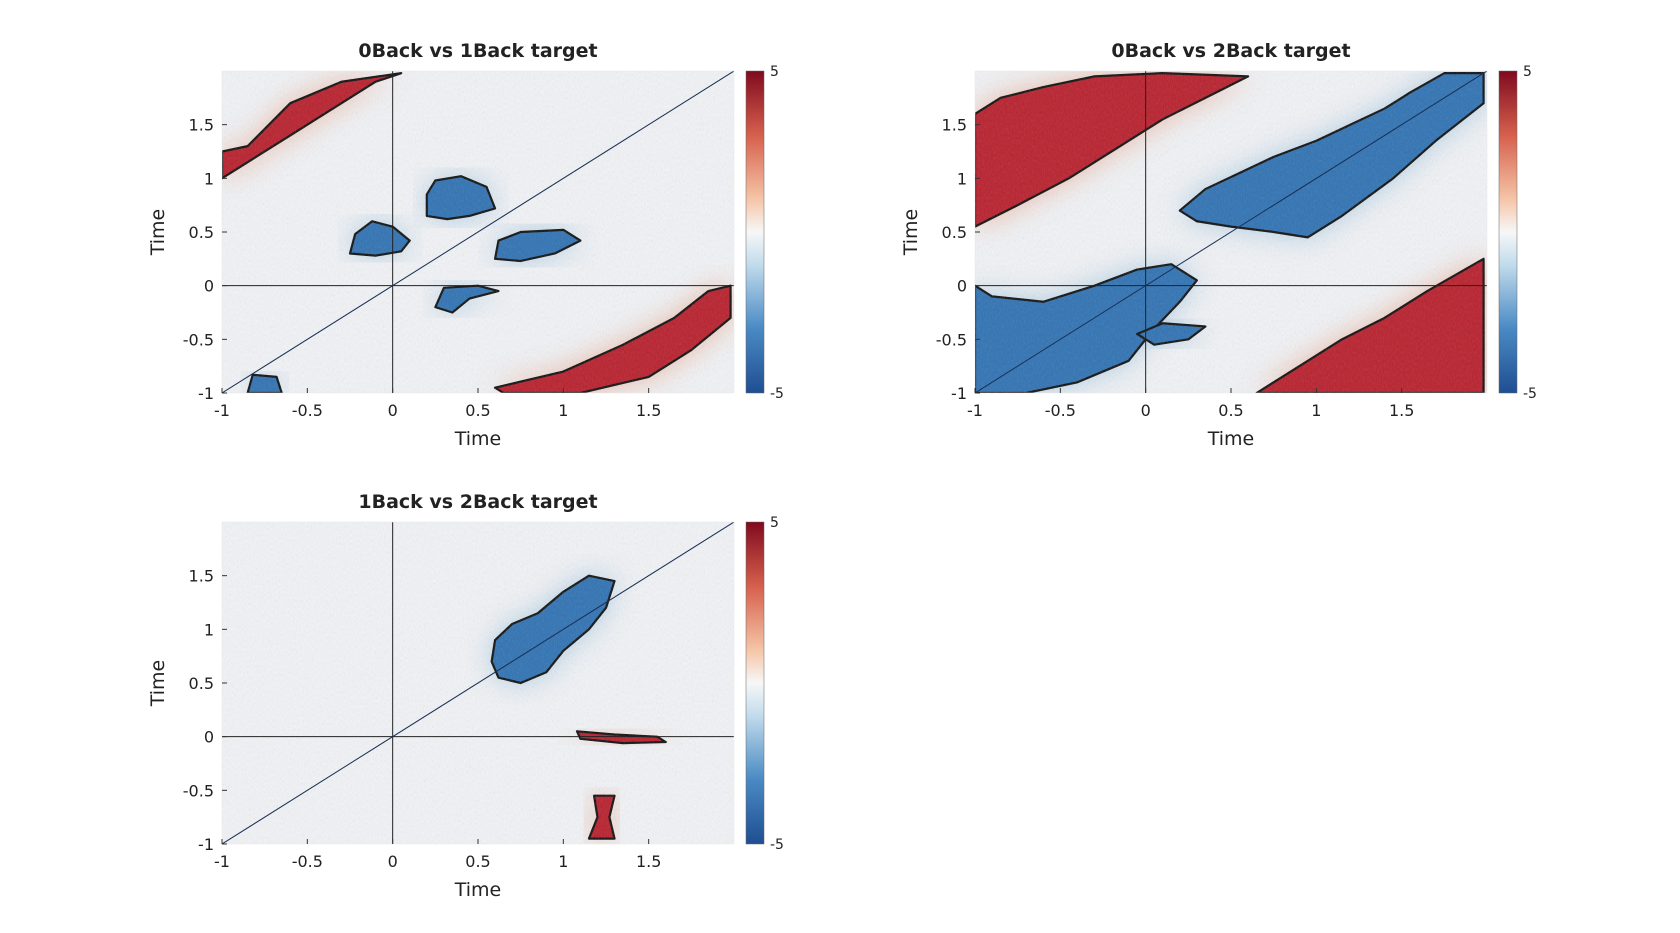 This screenshot has height=933, width=1680. Describe the element at coordinates (477, 502) in the screenshot. I see `chart-title: 1Back vs 2Back target` at that location.